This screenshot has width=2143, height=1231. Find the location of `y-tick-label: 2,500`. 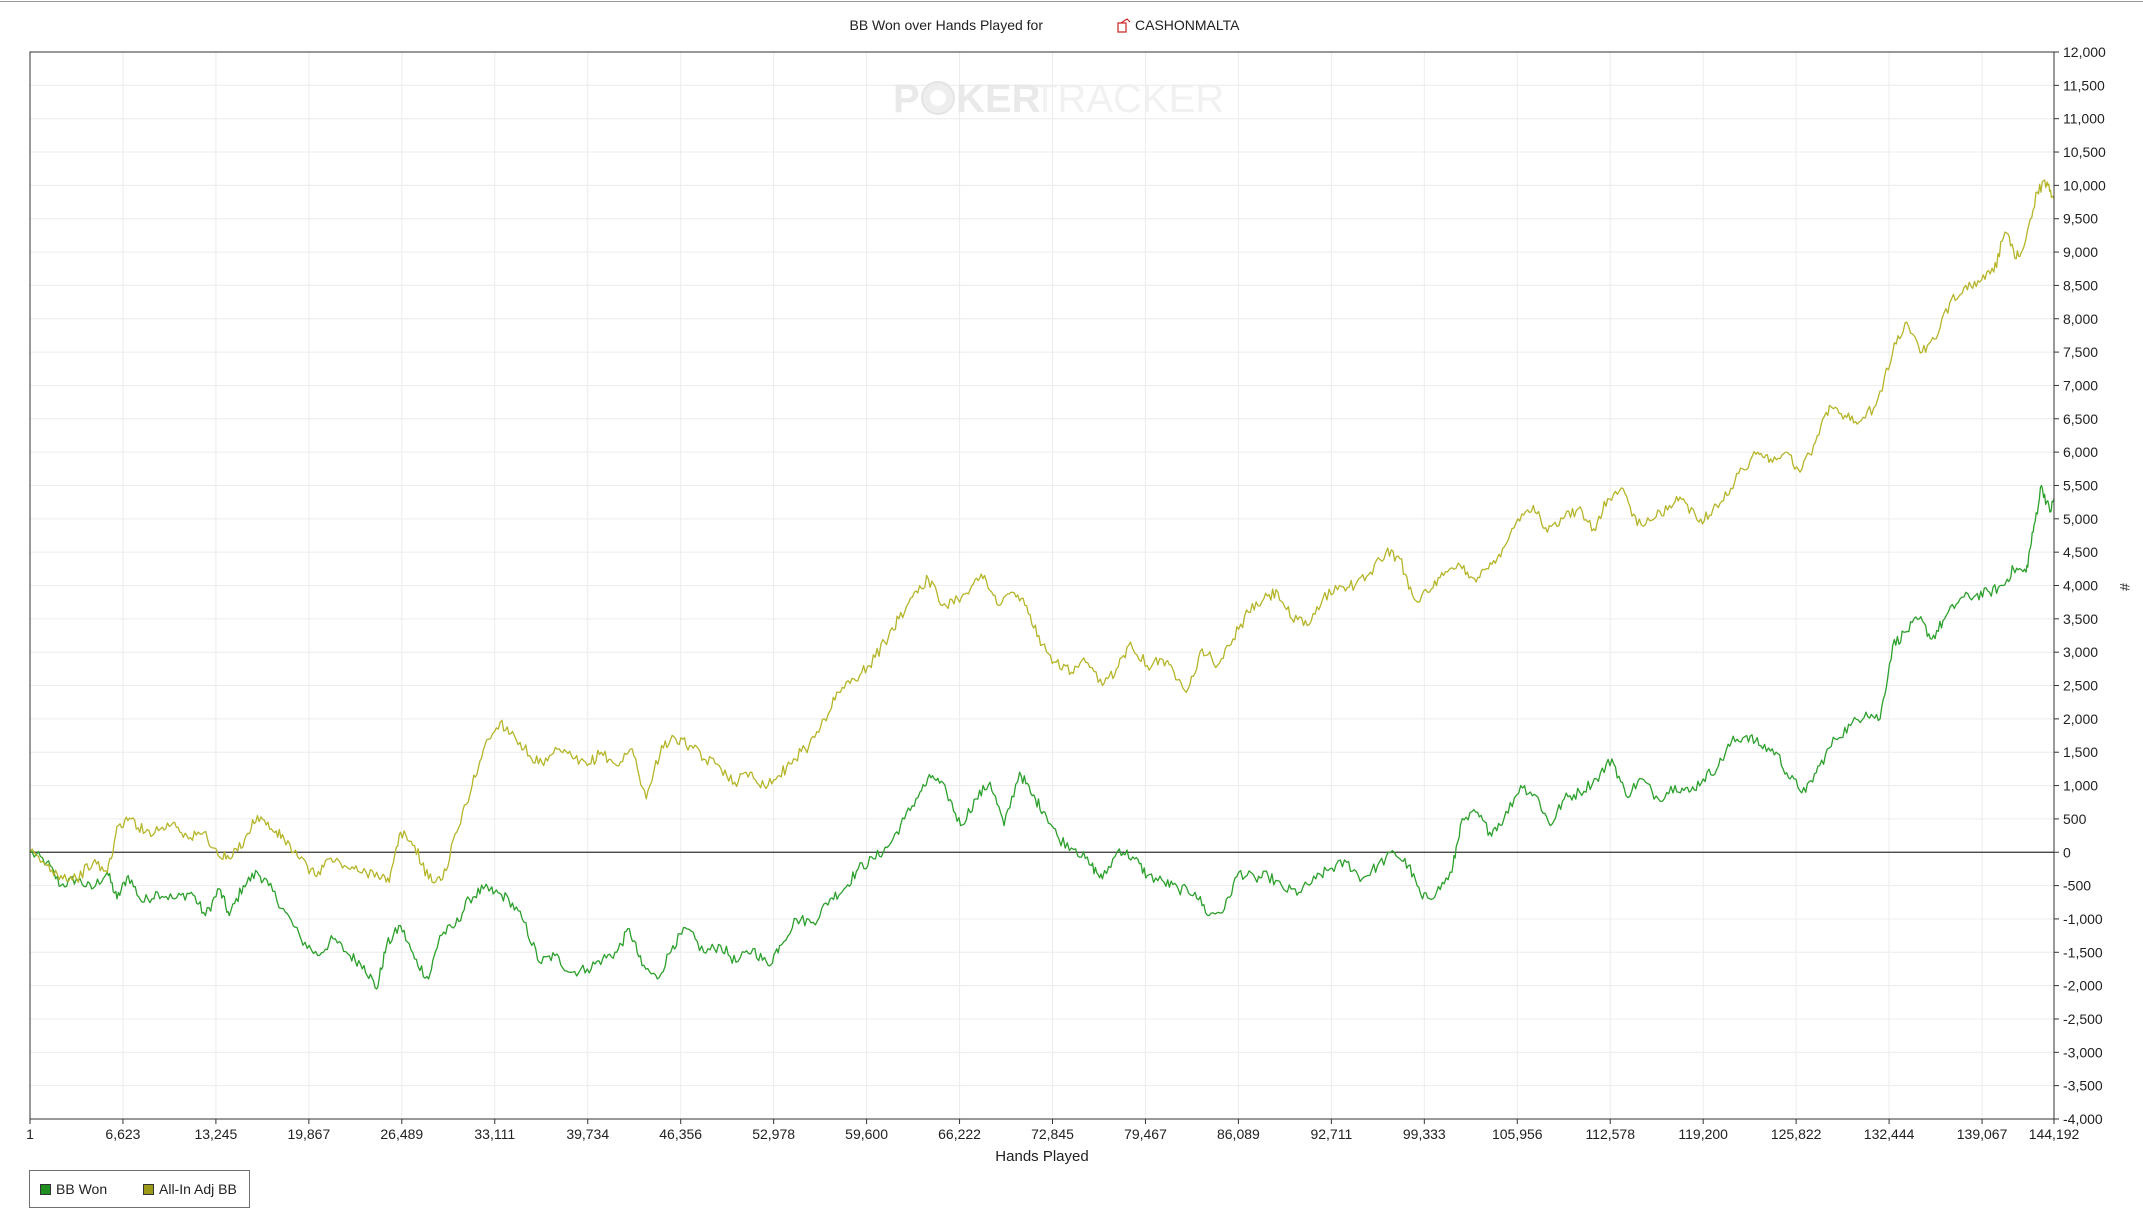

y-tick-label: 2,500 is located at coordinates (2080, 686).